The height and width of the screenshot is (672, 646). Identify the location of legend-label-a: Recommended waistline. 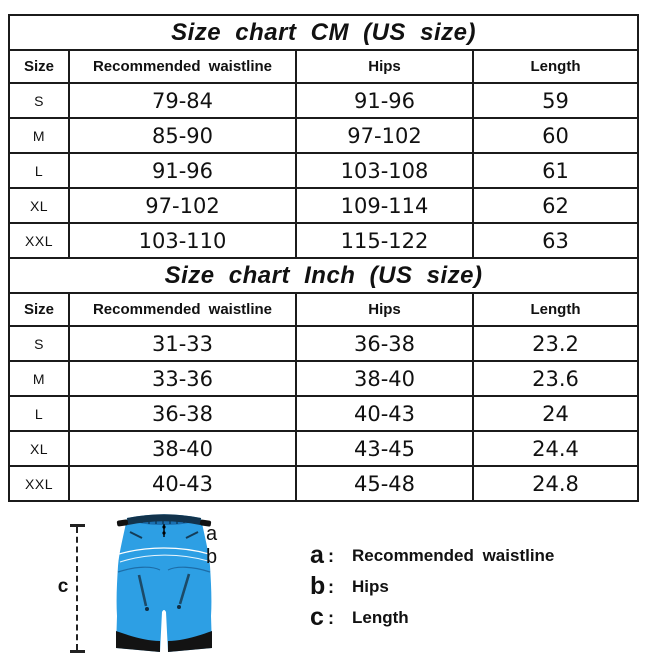
(453, 555).